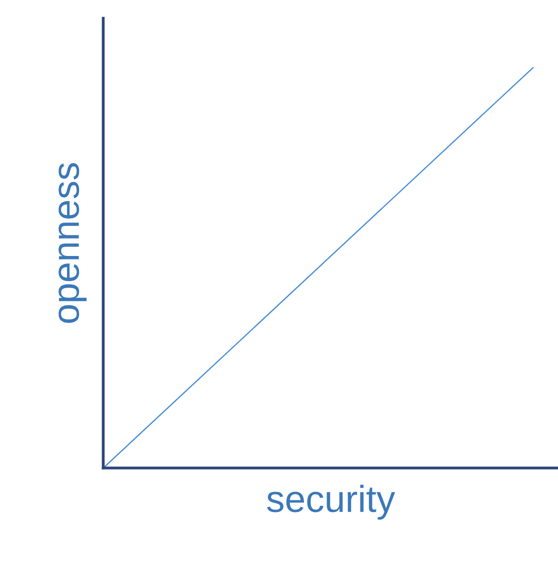 The image size is (558, 588). What do you see at coordinates (331, 502) in the screenshot?
I see `x-axis-title: security` at bounding box center [331, 502].